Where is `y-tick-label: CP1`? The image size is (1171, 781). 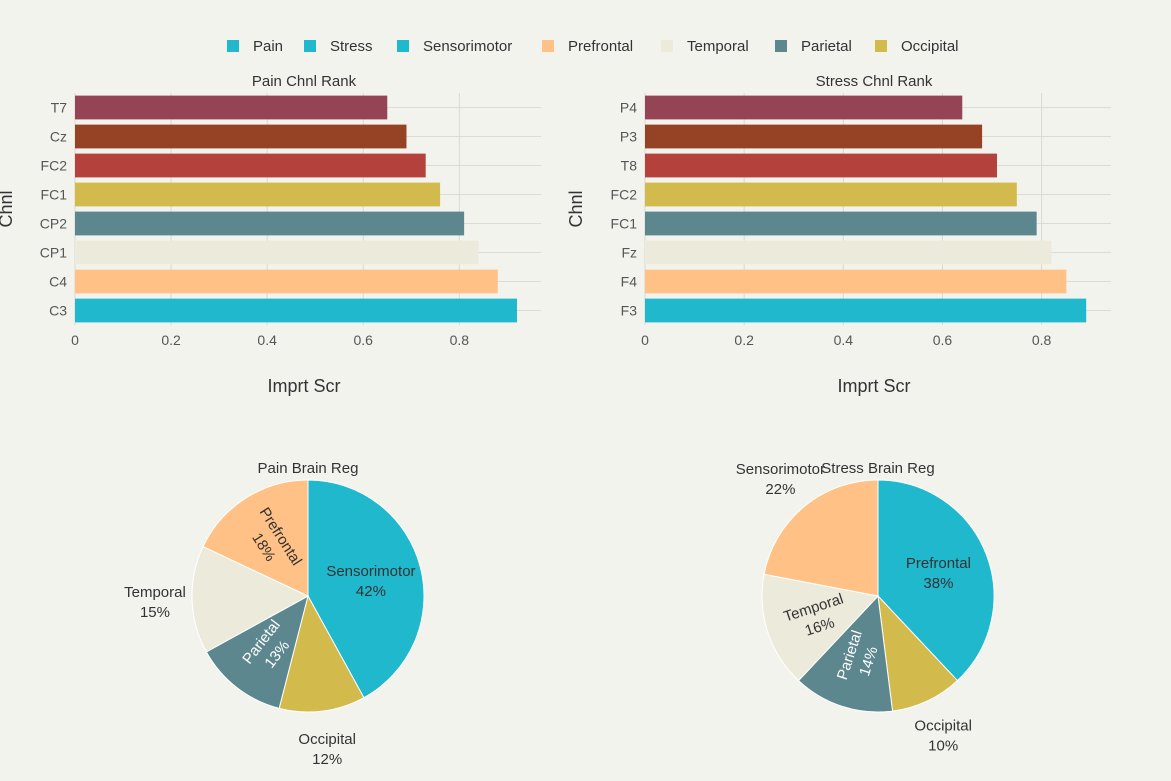 y-tick-label: CP1 is located at coordinates (53, 253).